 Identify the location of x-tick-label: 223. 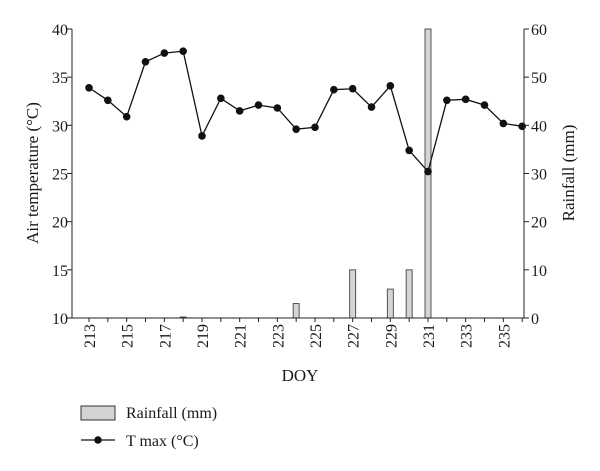
(278, 336).